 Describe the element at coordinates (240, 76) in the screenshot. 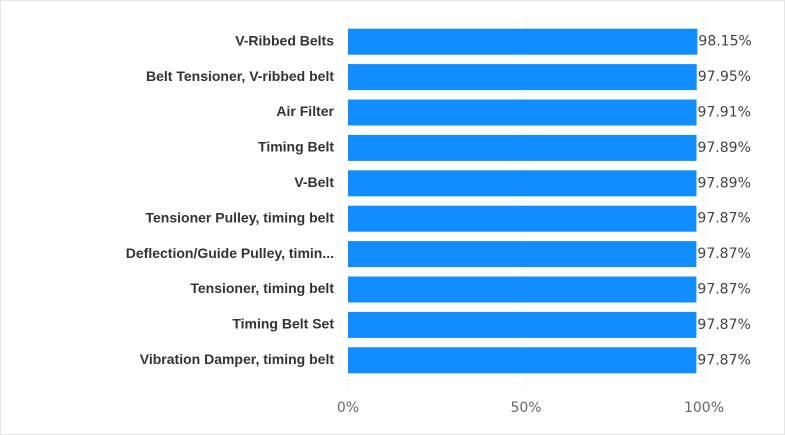

I see `y-tick-label: Belt Tensioner, V-ribbed belt` at that location.